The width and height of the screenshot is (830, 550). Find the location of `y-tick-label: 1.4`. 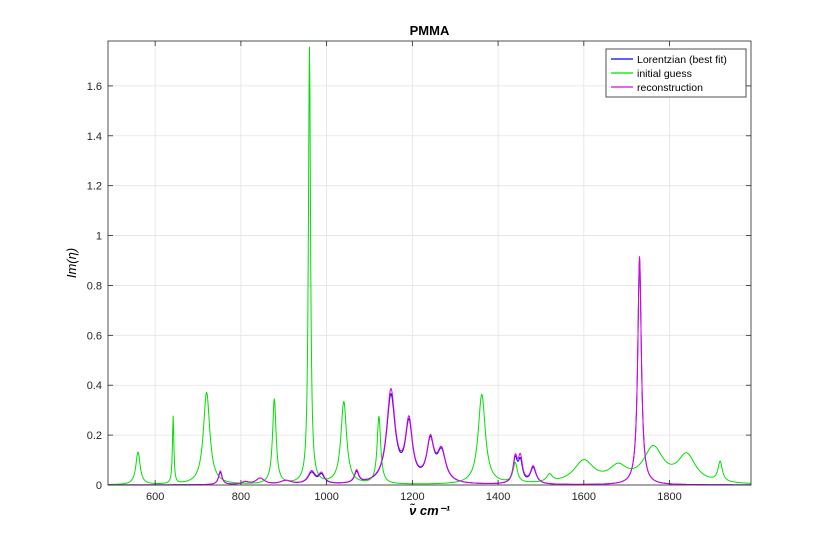

y-tick-label: 1.4 is located at coordinates (94, 137).